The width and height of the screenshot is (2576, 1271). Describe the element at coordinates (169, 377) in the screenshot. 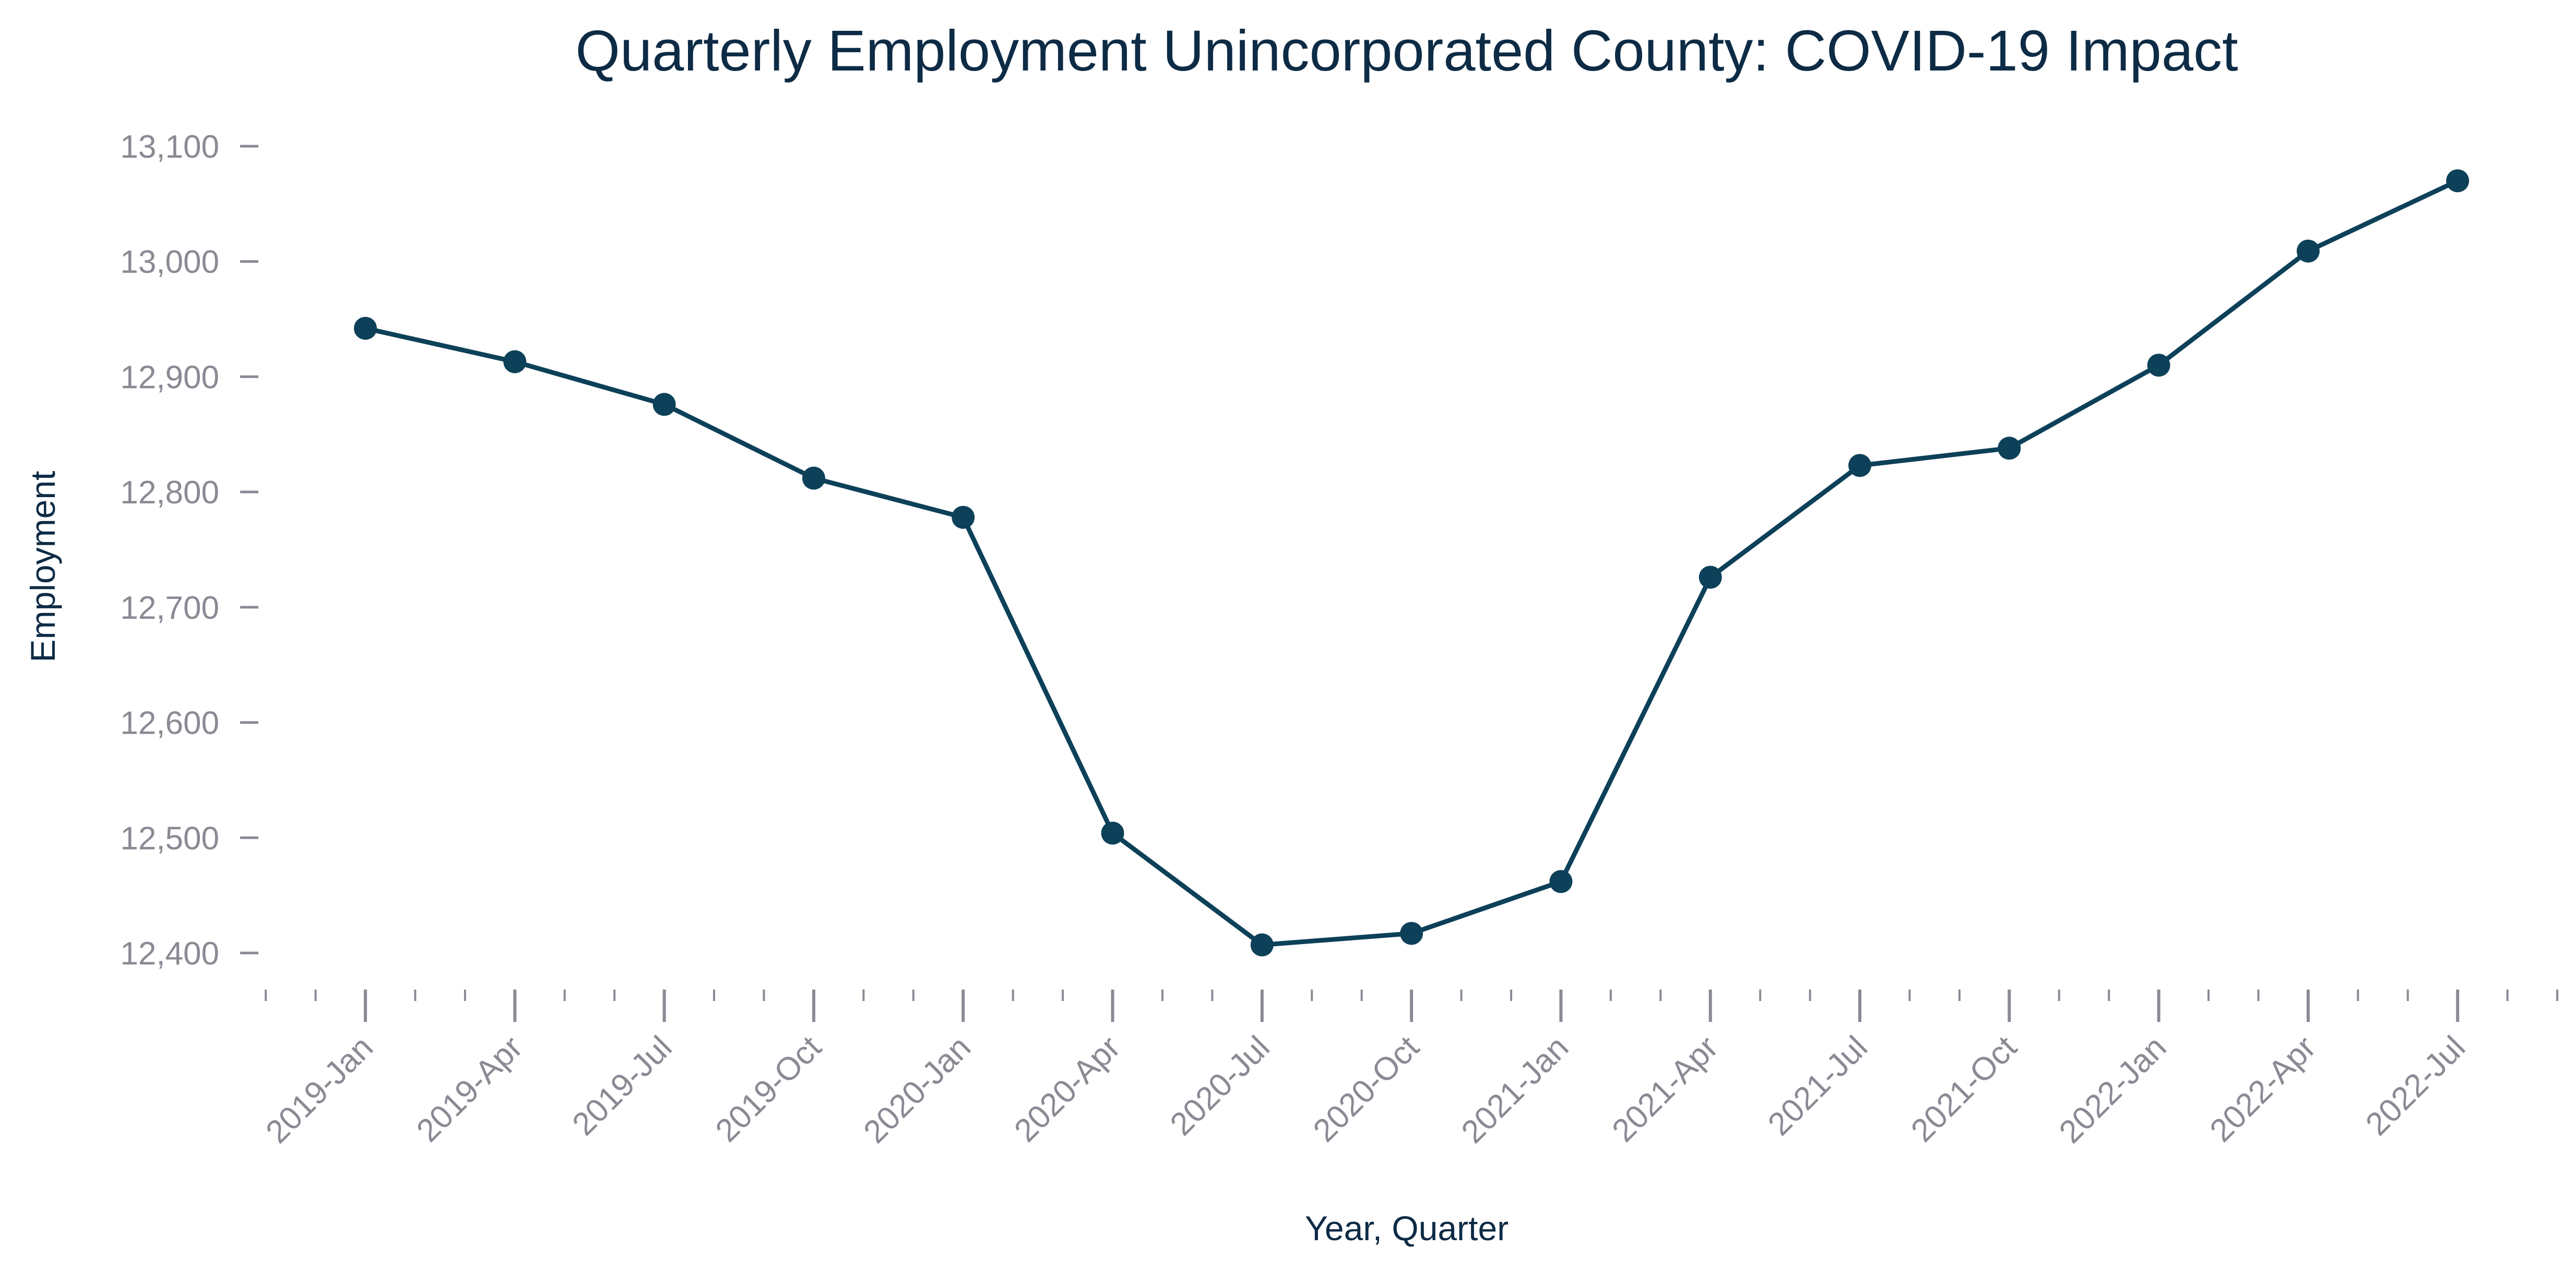

I see `y-tick-label: 12,900` at that location.